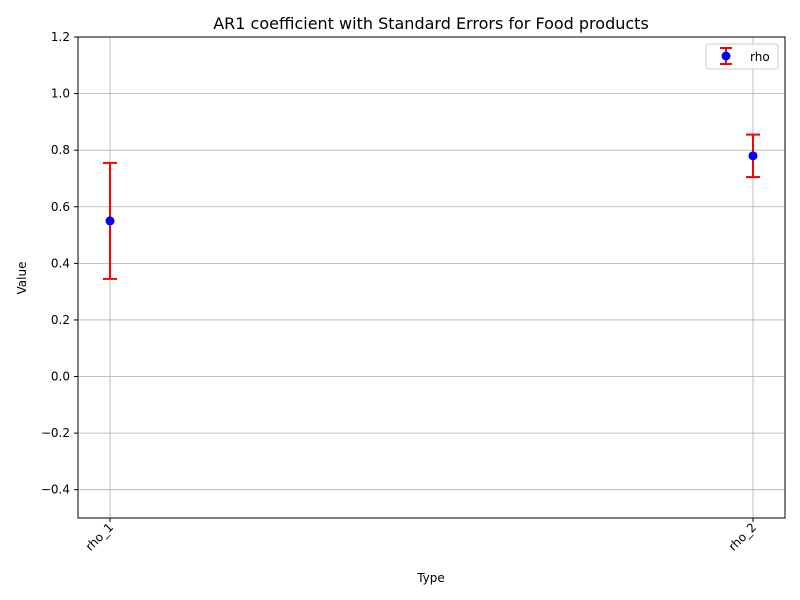  Describe the element at coordinates (430, 578) in the screenshot. I see `x-axis-label: Type` at that location.